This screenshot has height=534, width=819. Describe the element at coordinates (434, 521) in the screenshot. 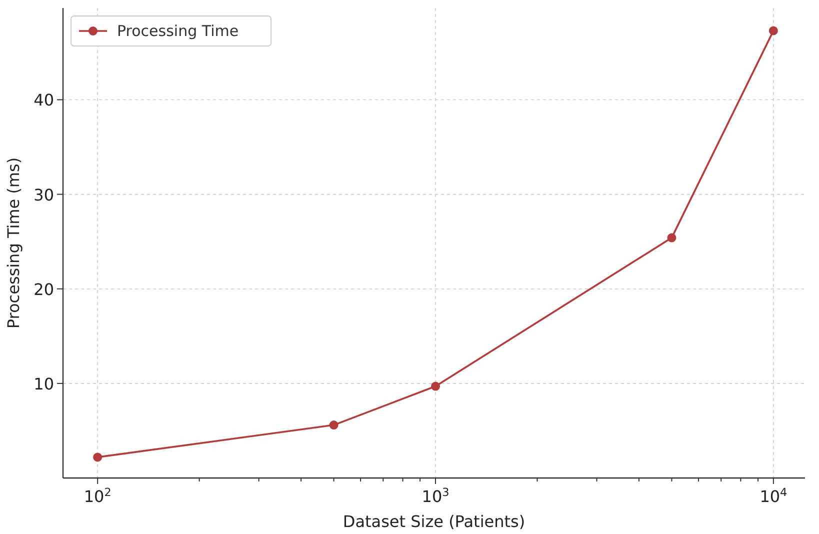

I see `x-axis-title: Dataset Size (Patients)` at that location.